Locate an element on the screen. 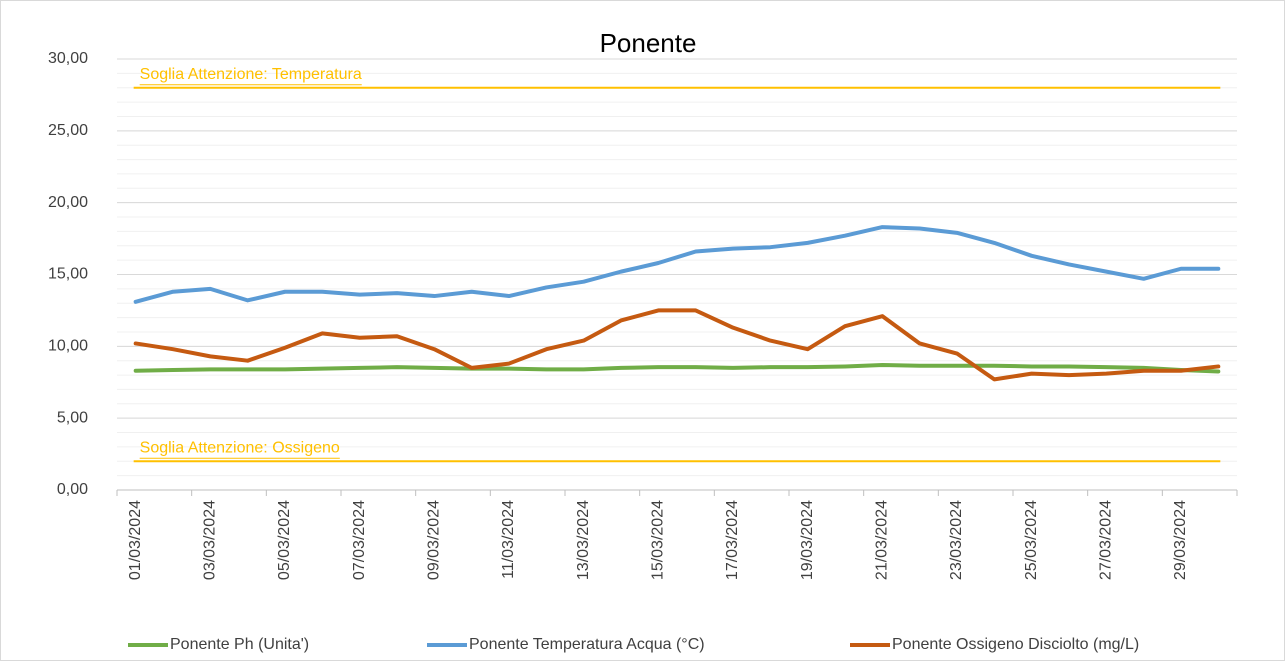 This screenshot has width=1285, height=661. x-tick-label: 21/03/2024 is located at coordinates (882, 540).